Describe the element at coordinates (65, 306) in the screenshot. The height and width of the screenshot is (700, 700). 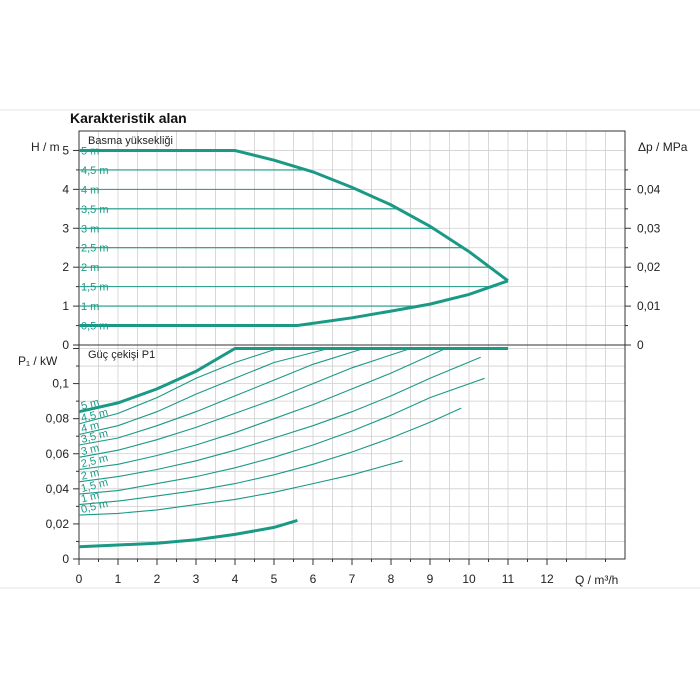
I see `head-tick-label: 1` at that location.